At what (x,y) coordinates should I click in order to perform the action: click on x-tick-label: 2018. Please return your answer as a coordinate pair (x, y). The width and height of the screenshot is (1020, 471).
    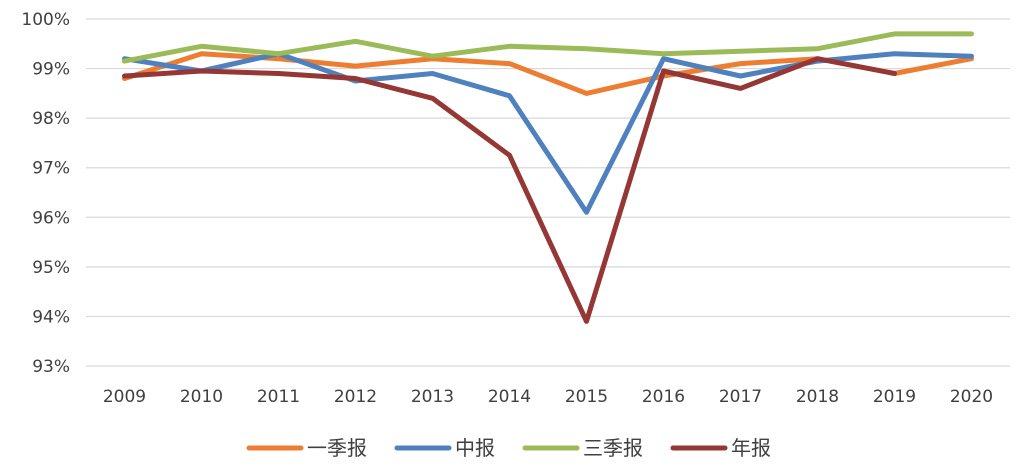
    Looking at the image, I should click on (817, 397).